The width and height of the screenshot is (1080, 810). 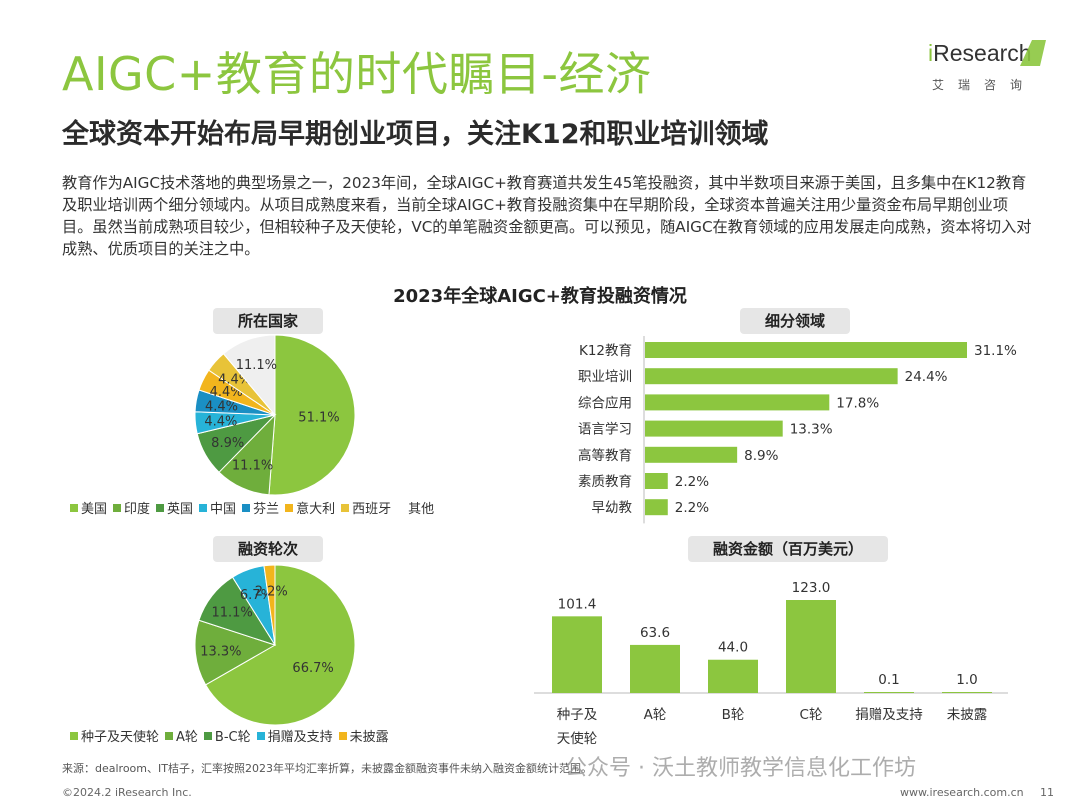 I want to click on pie-chart-country: 51.1%11.1%8.9%4.4%4.4%4.4%4.4%11.1%, so click(x=275, y=415).